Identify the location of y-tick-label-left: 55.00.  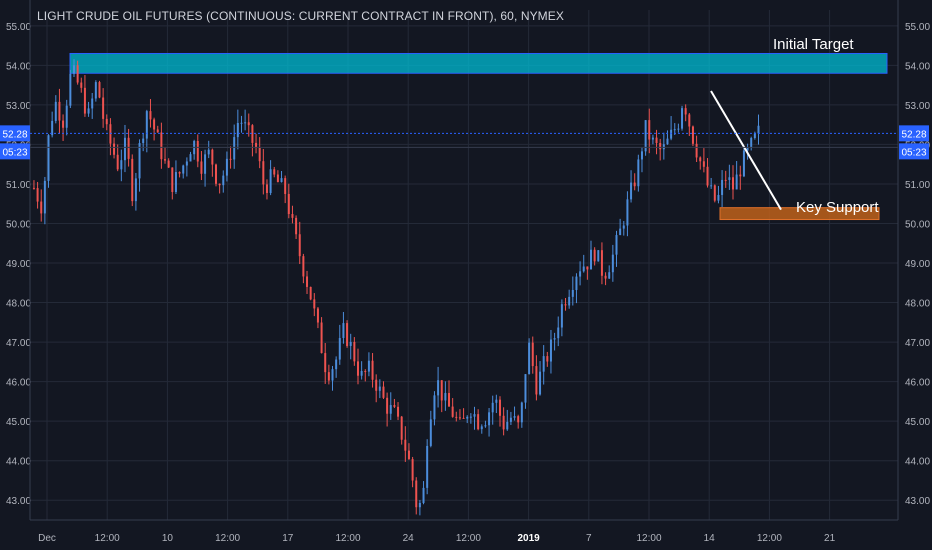
(18, 27).